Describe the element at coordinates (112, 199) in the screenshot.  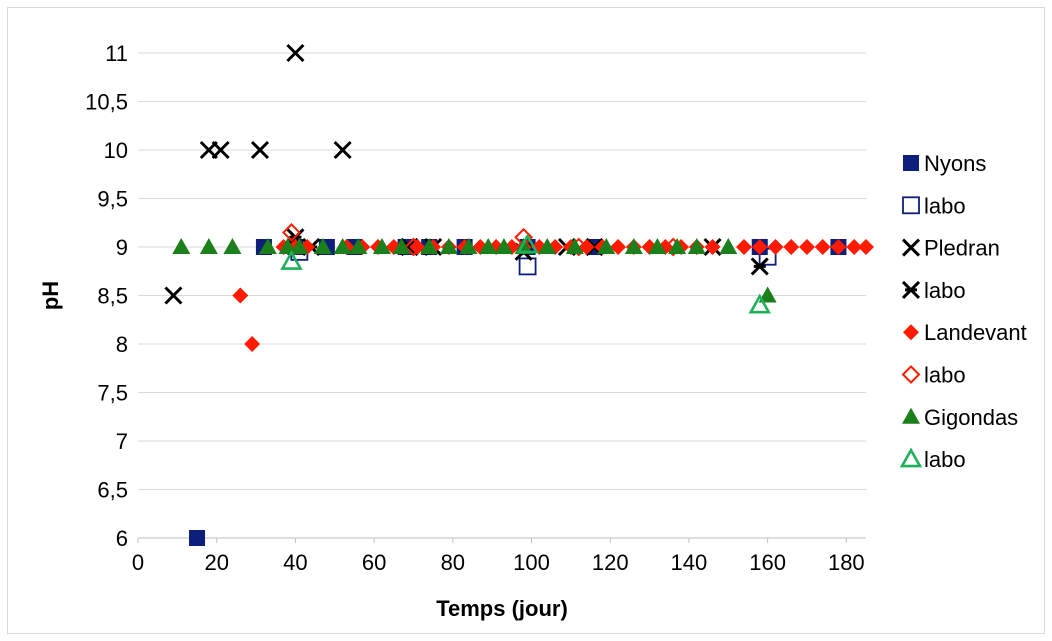
I see `y-tick-label: 9,5` at that location.